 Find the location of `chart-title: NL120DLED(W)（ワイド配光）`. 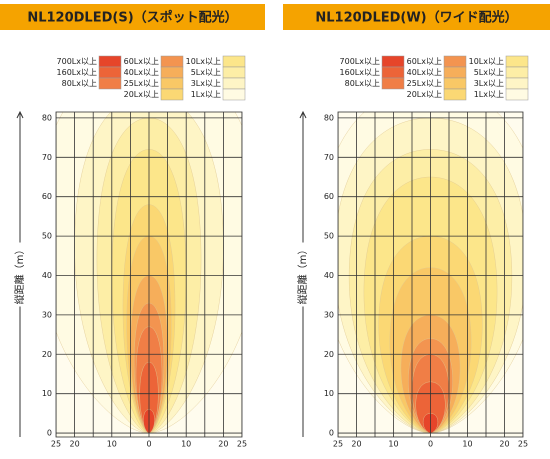

chart-title: NL120DLED(W)（ワイド配光） is located at coordinates (416, 18).